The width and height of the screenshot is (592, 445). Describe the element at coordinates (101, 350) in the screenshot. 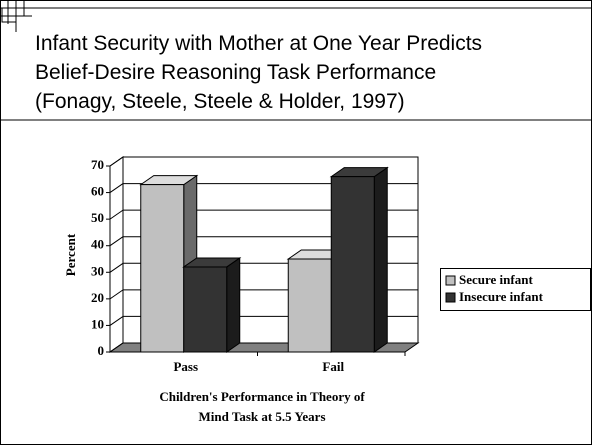

I see `y-tick-label: 0` at that location.